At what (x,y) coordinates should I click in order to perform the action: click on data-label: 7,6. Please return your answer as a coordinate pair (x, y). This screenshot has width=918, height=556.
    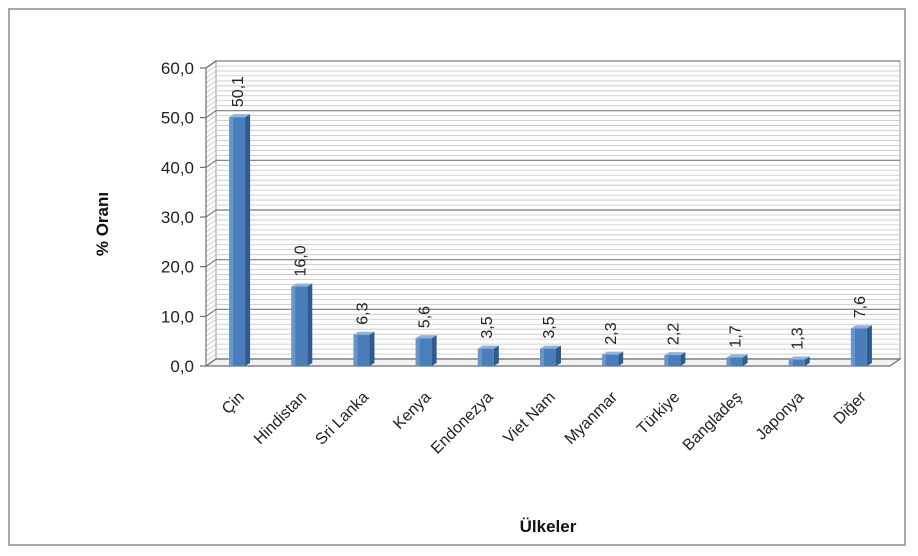
    Looking at the image, I should click on (860, 307).